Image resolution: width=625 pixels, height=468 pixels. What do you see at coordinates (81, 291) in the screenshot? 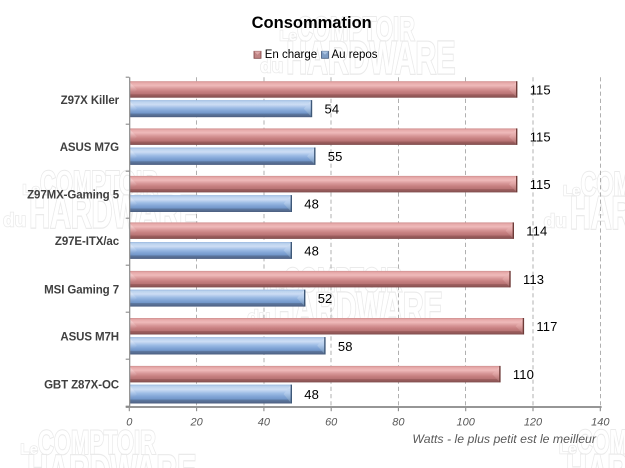
I see `svg-text: MSI Gaming 7` at bounding box center [81, 291].